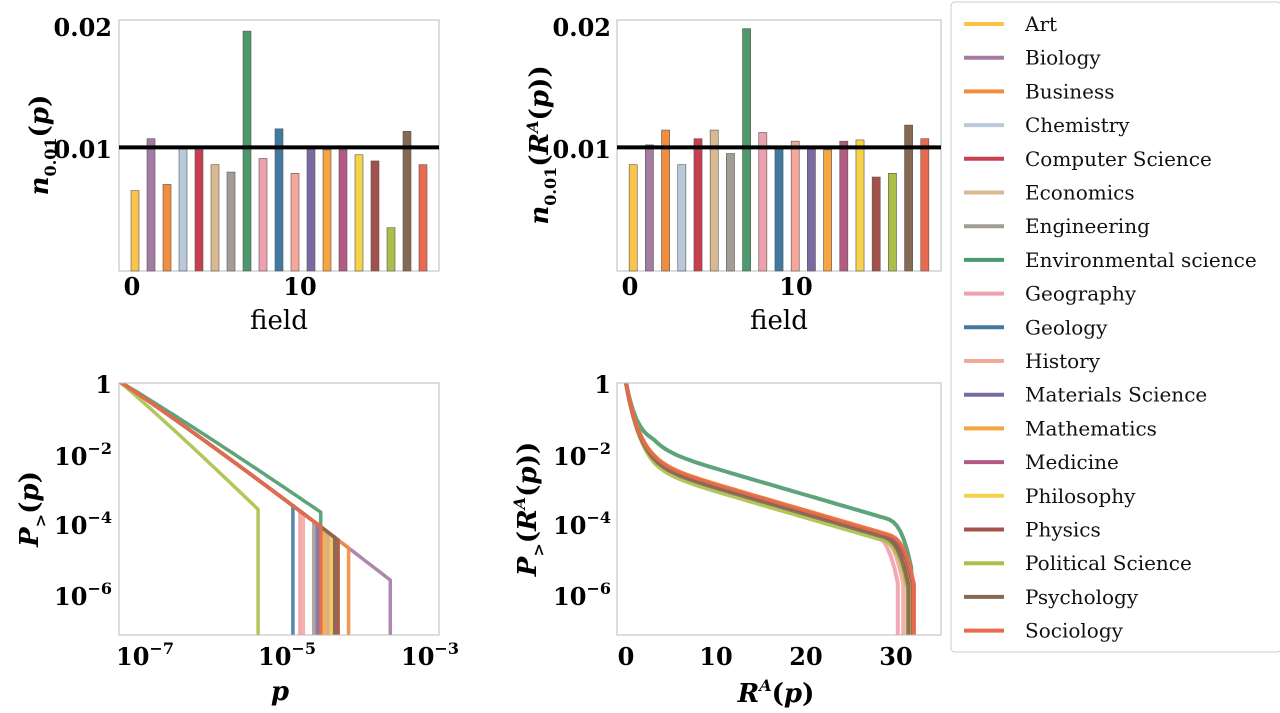 The width and height of the screenshot is (1280, 713). Describe the element at coordinates (730, 212) in the screenshot. I see `bar-engineering` at that location.